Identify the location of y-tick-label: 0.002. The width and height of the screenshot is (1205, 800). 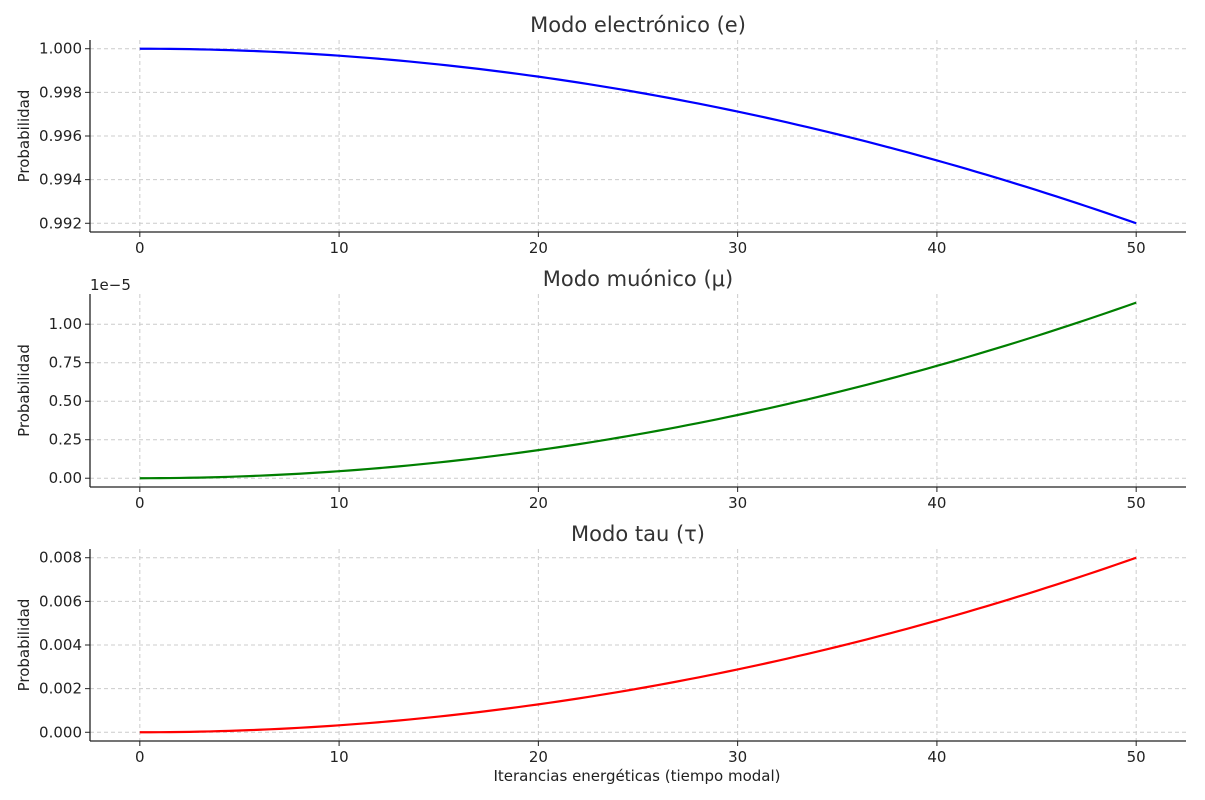
(60, 689).